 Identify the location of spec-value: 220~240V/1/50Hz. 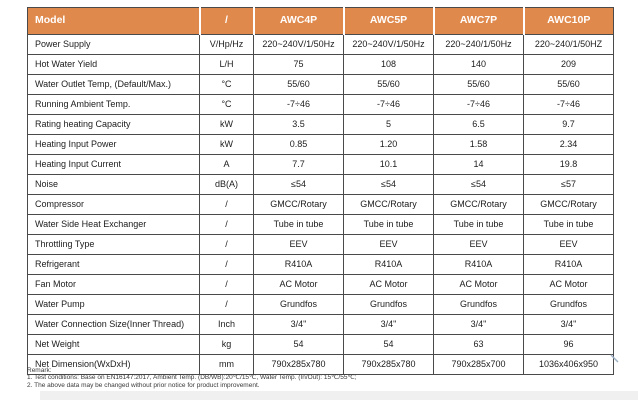
(388, 44).